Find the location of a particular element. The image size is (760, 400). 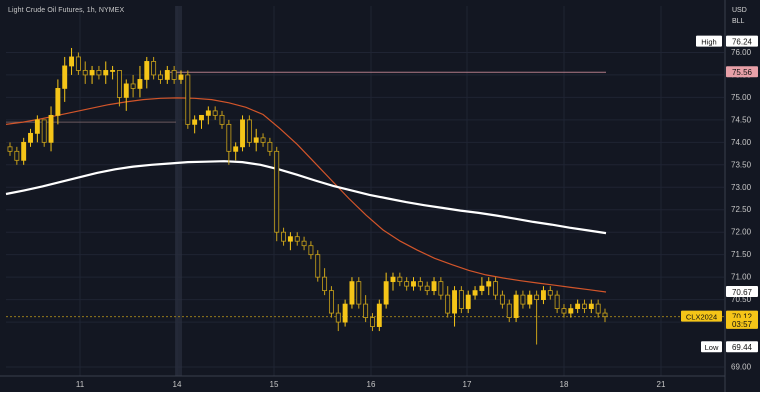

x-tick-label: 17 is located at coordinates (467, 384).